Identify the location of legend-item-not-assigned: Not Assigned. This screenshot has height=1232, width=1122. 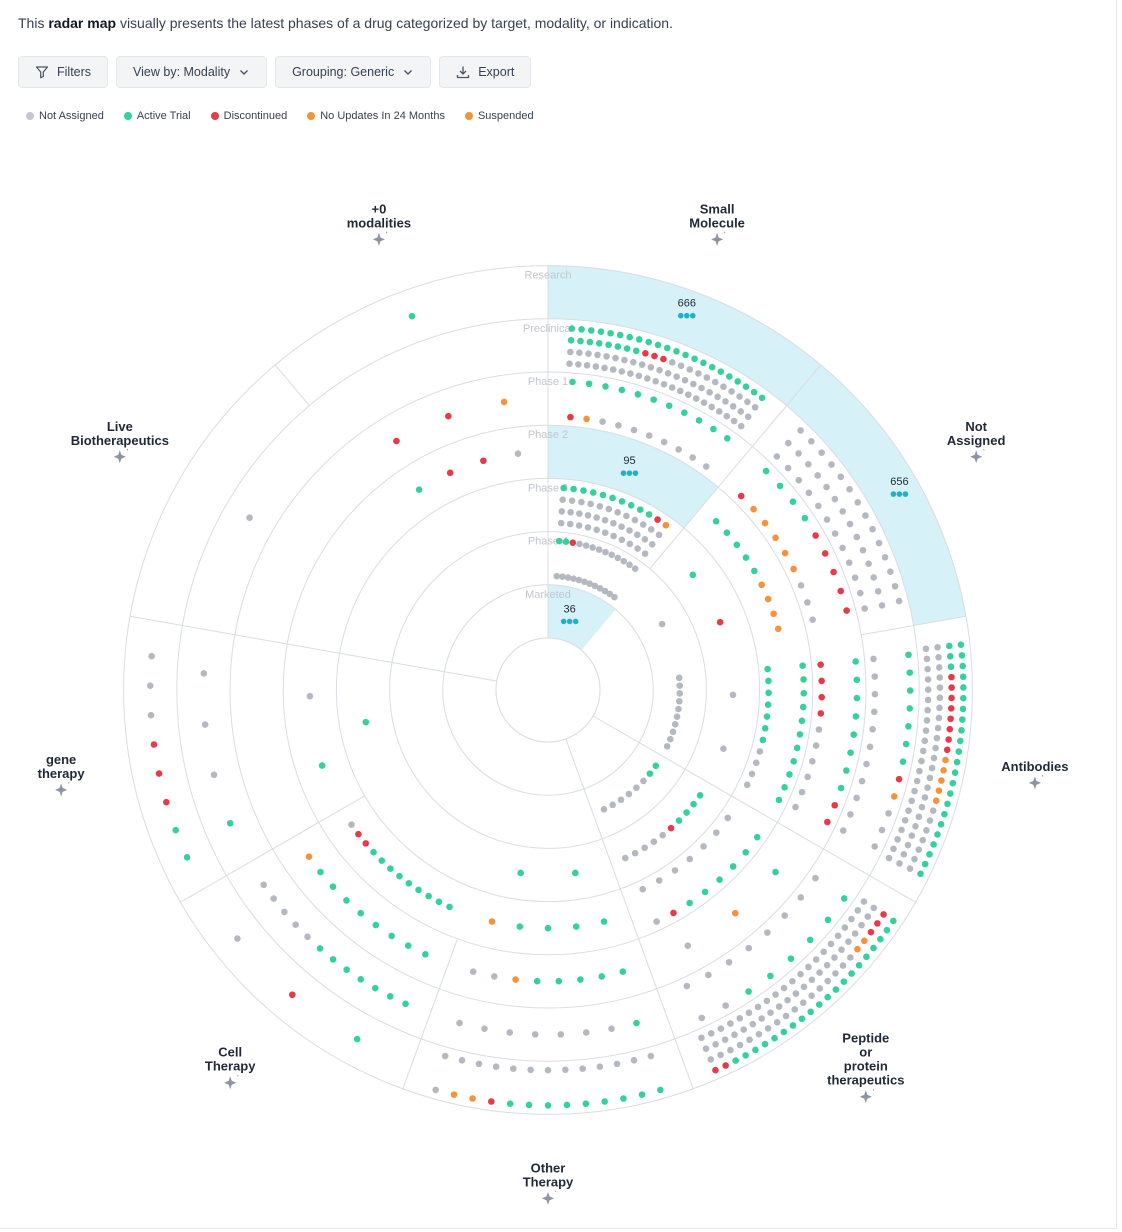
(65, 116).